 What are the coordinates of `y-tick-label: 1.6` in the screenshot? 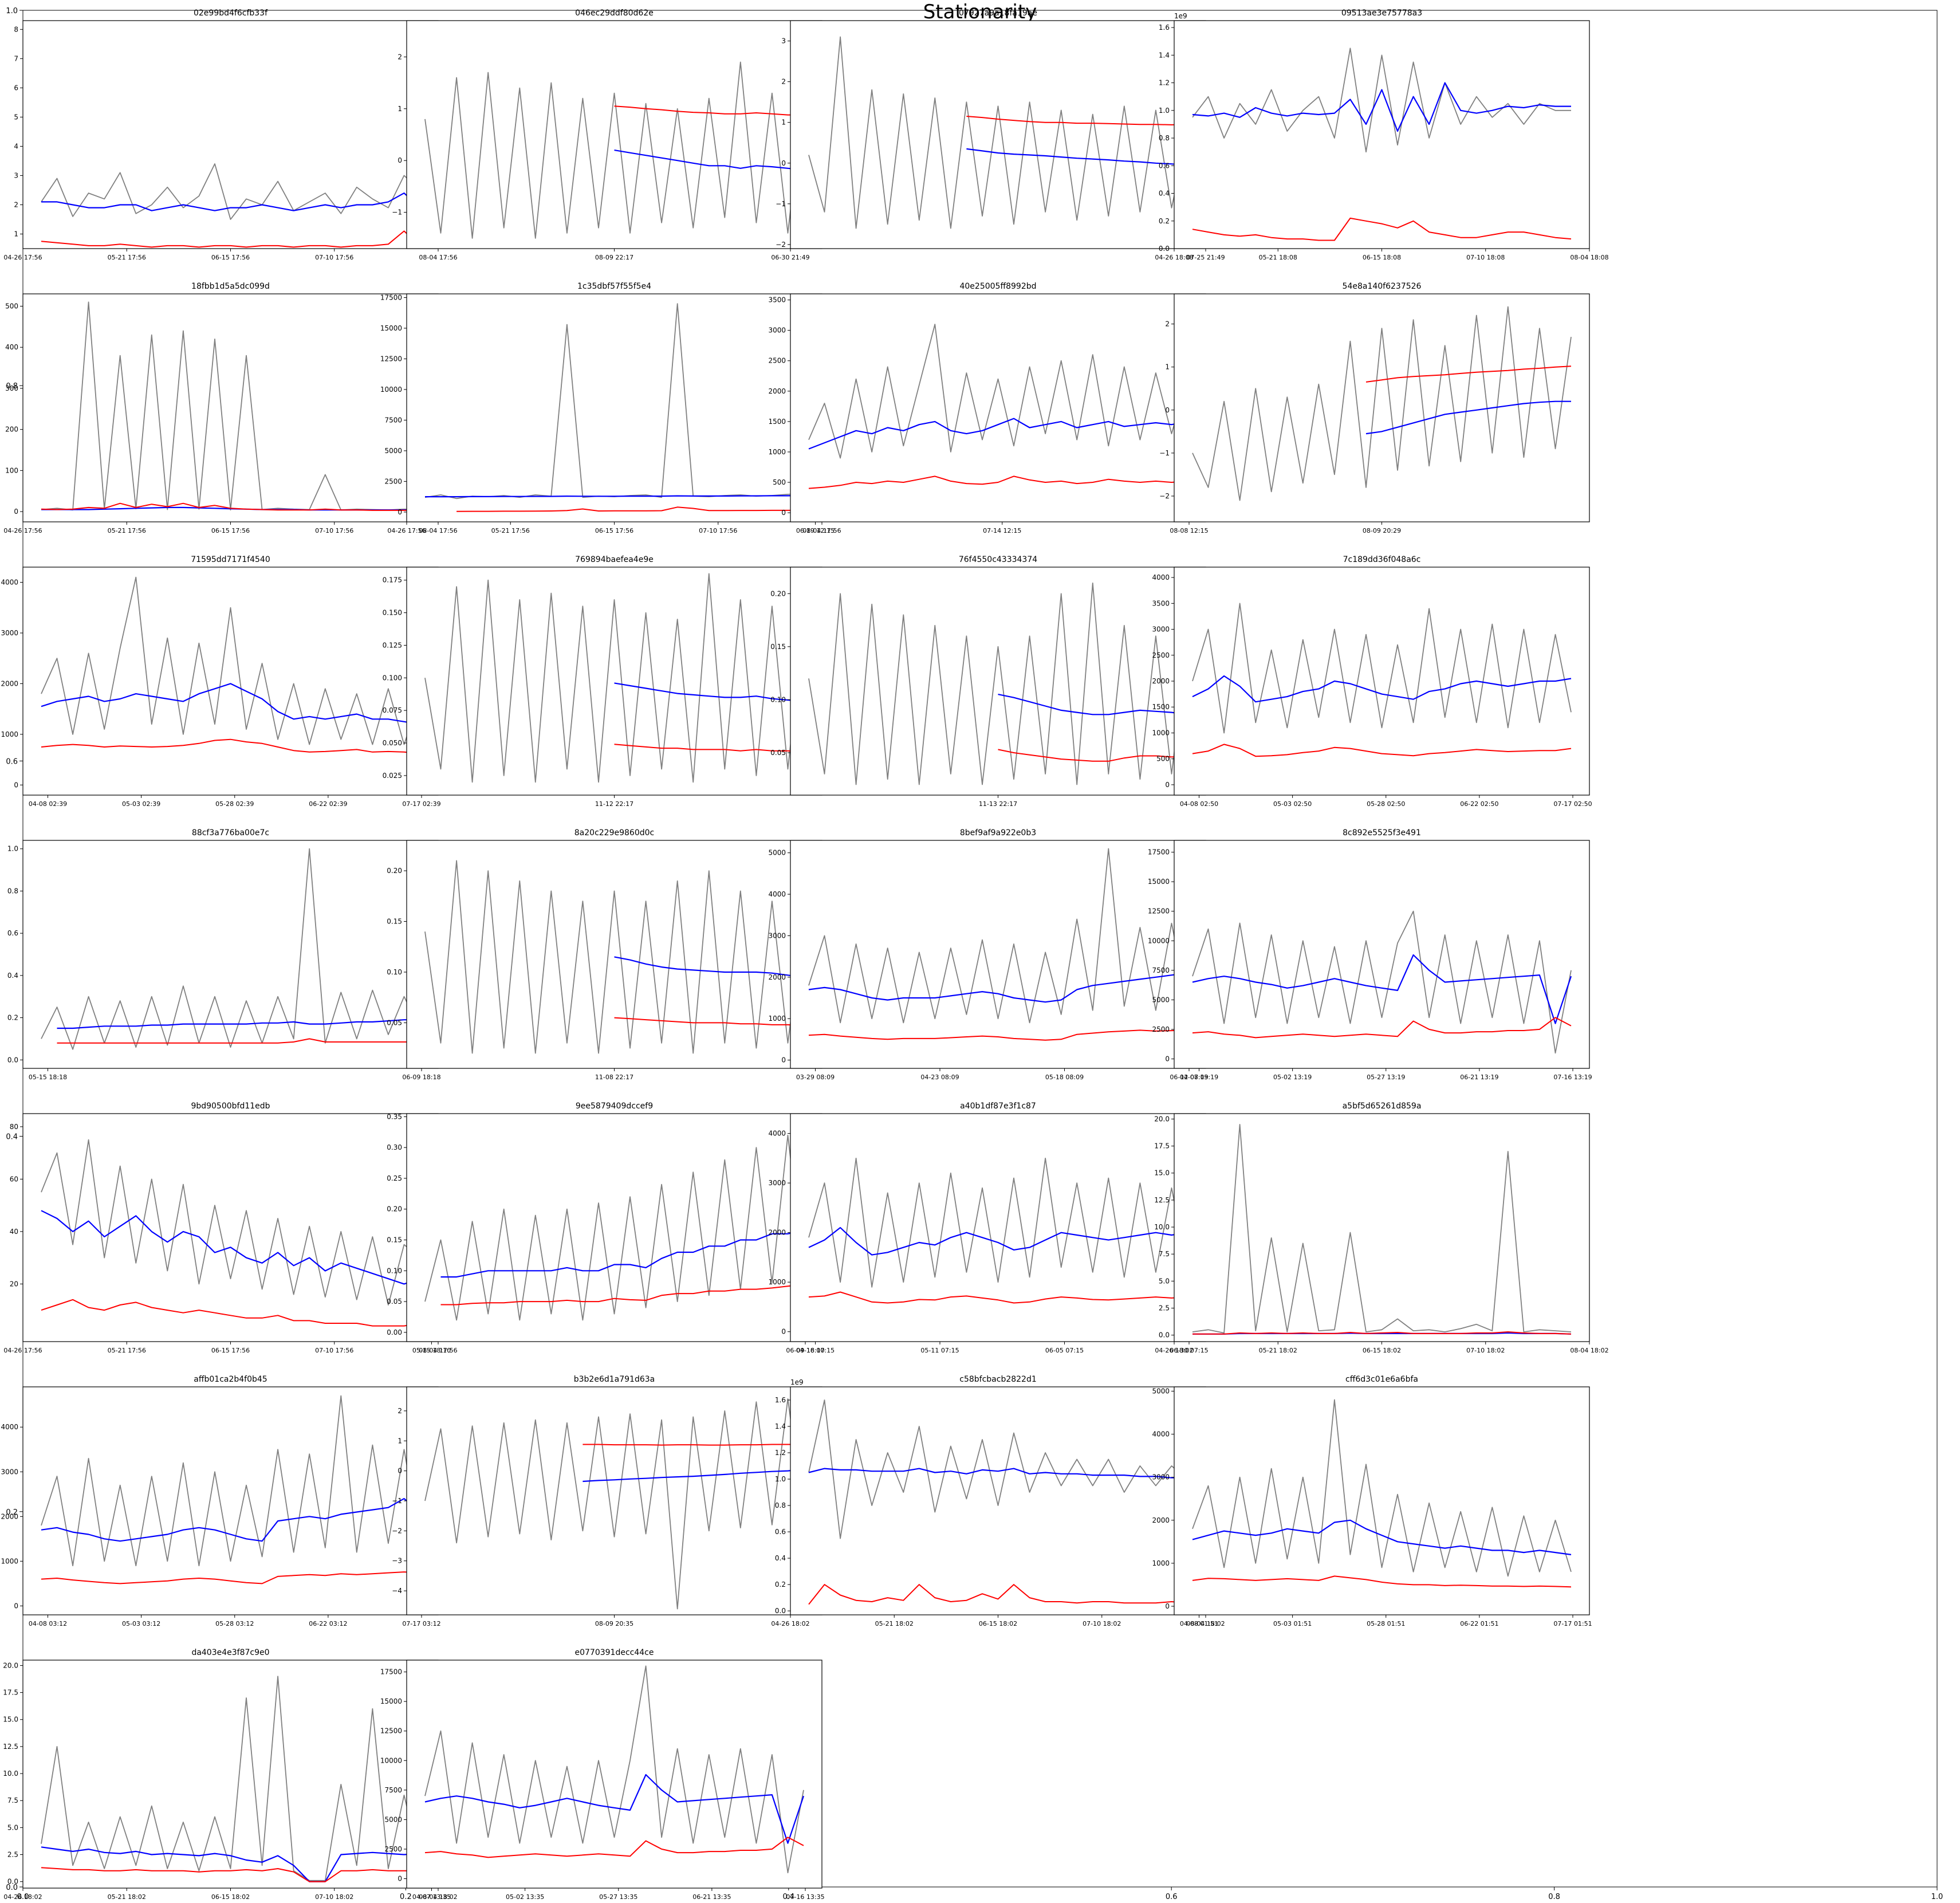 It's located at (1164, 27).